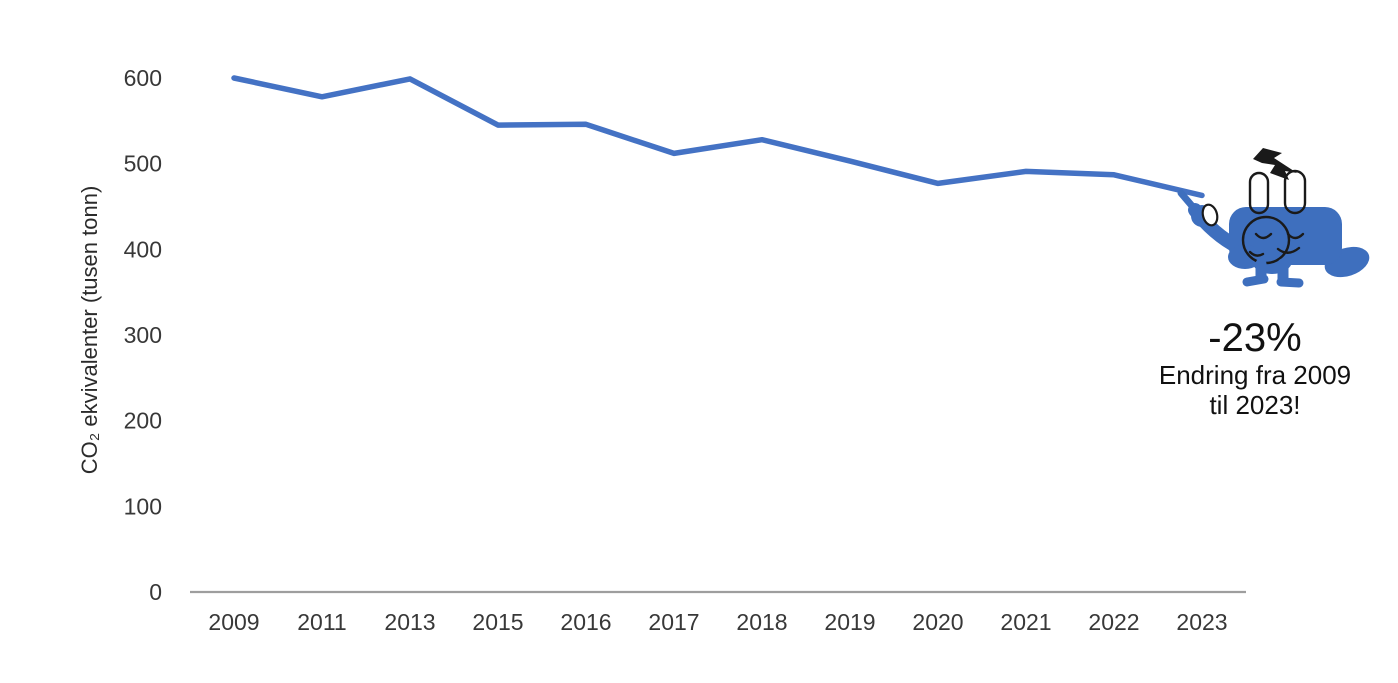 Image resolution: width=1398 pixels, height=683 pixels. I want to click on x-tick-label: 2017, so click(673, 622).